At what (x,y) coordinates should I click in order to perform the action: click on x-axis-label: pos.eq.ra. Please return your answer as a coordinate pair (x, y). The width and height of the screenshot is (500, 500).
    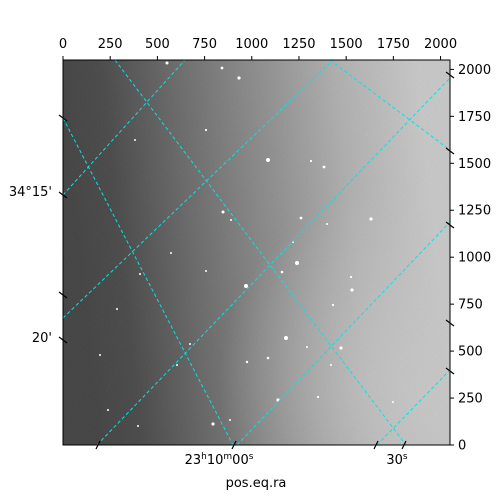
    Looking at the image, I should click on (256, 483).